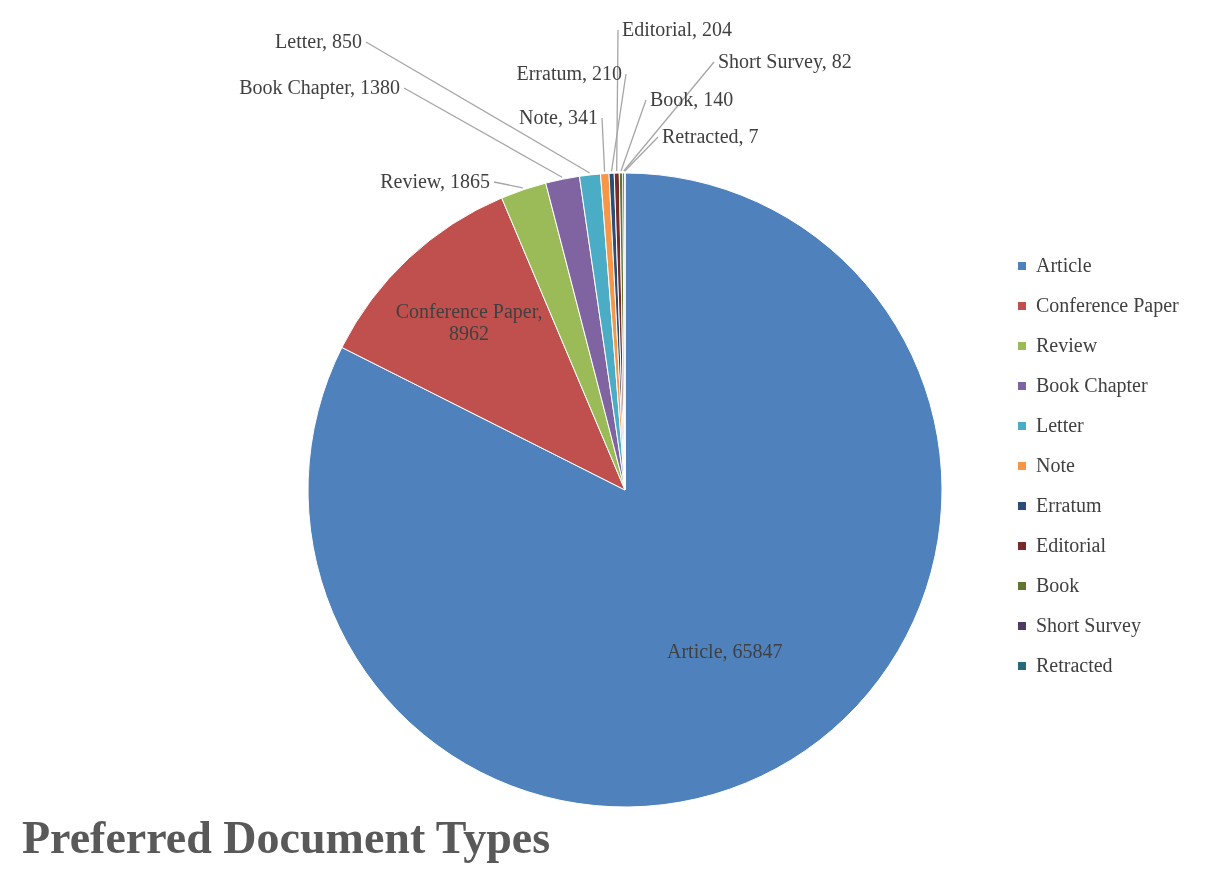 Image resolution: width=1228 pixels, height=882 pixels. What do you see at coordinates (1067, 345) in the screenshot?
I see `legend-label: Review` at bounding box center [1067, 345].